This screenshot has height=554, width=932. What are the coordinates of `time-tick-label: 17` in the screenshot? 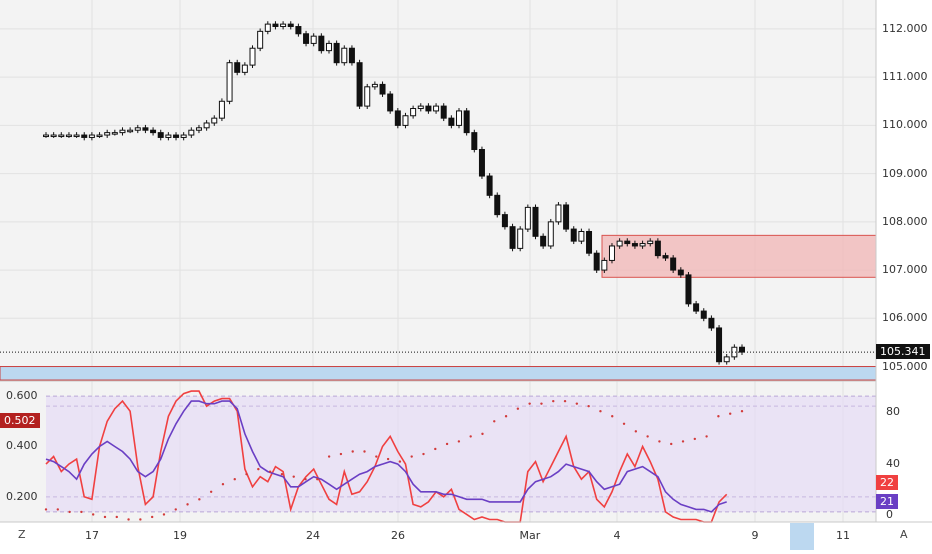 It's located at (92, 535).